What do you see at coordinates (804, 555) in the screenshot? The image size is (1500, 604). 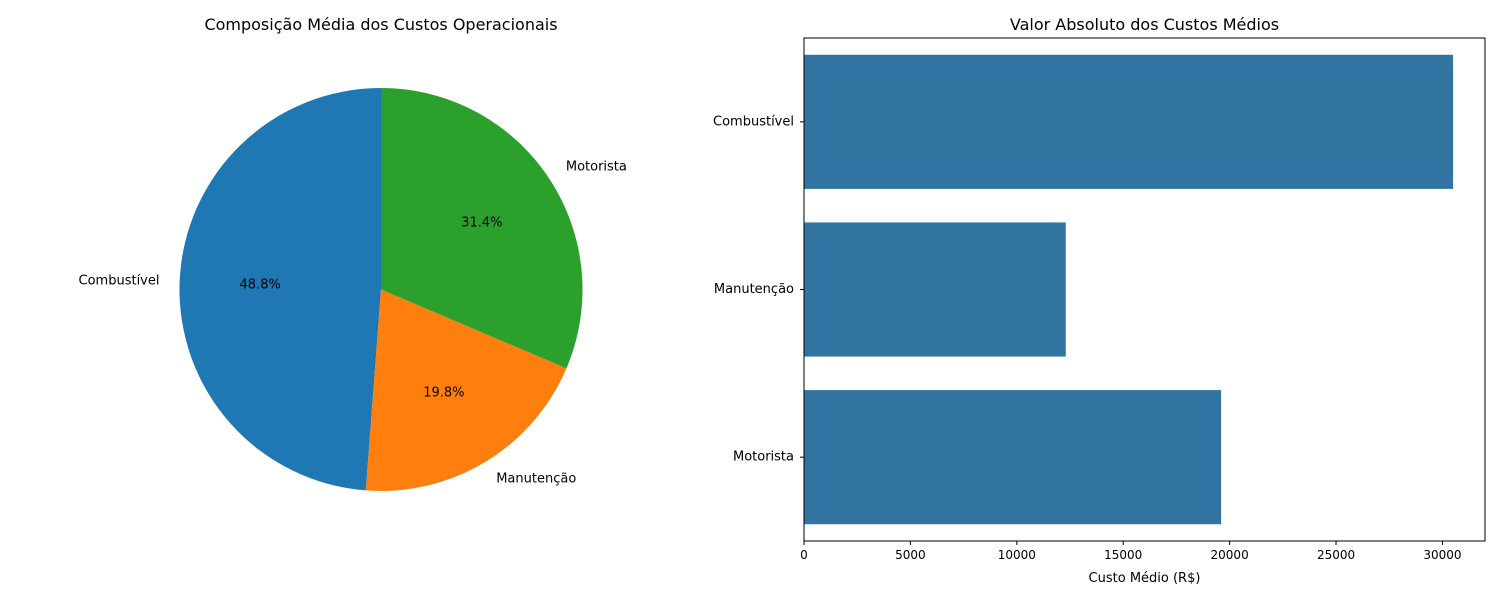 I see `x-tick-label-0: 0` at bounding box center [804, 555].